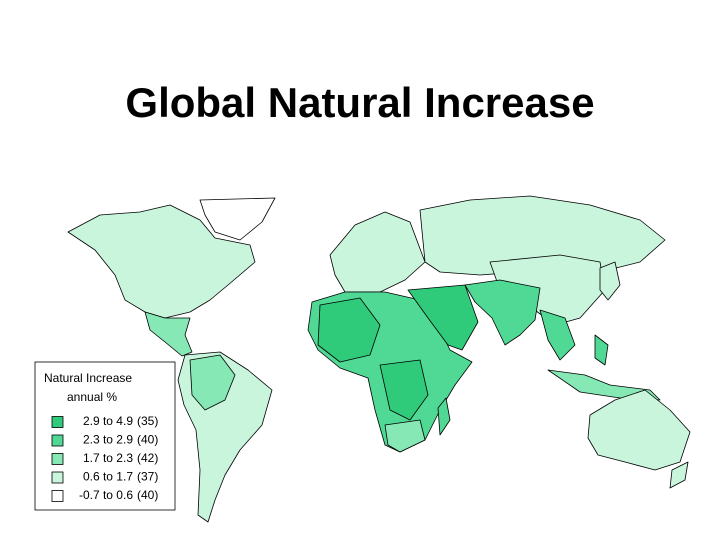 This screenshot has height=540, width=720. Describe the element at coordinates (237, 219) in the screenshot. I see `greenland` at that location.